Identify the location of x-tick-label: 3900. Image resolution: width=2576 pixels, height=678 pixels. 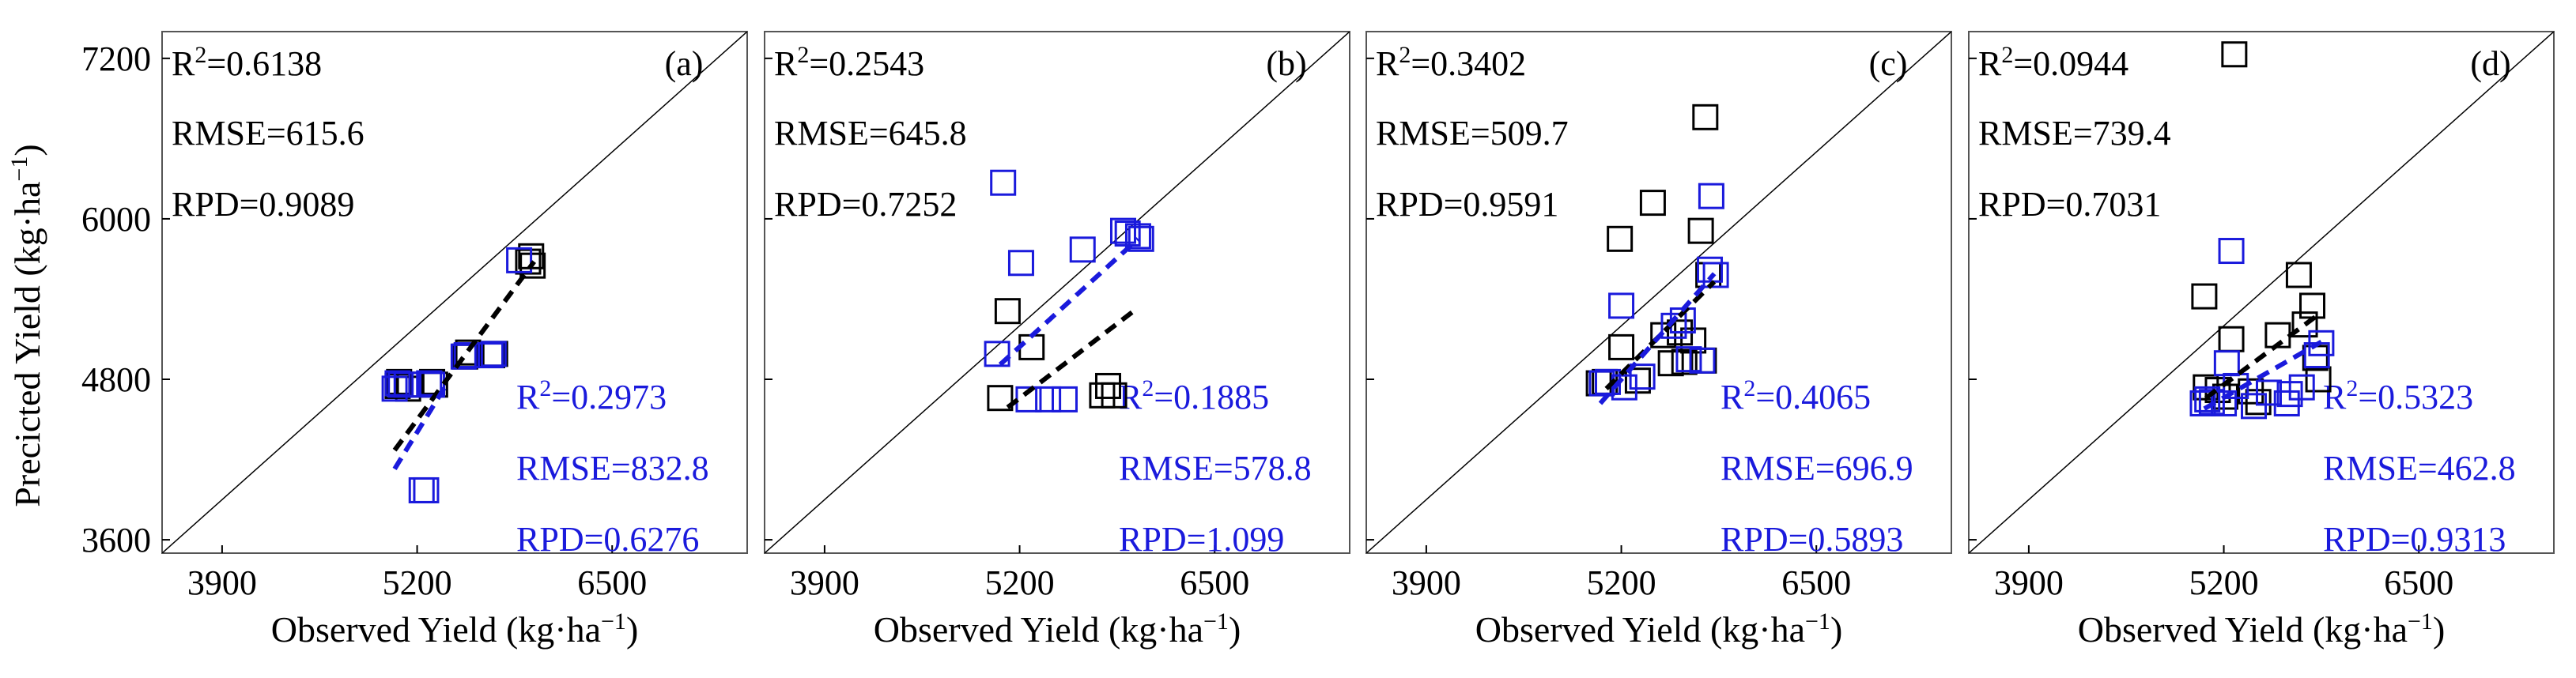
(824, 582).